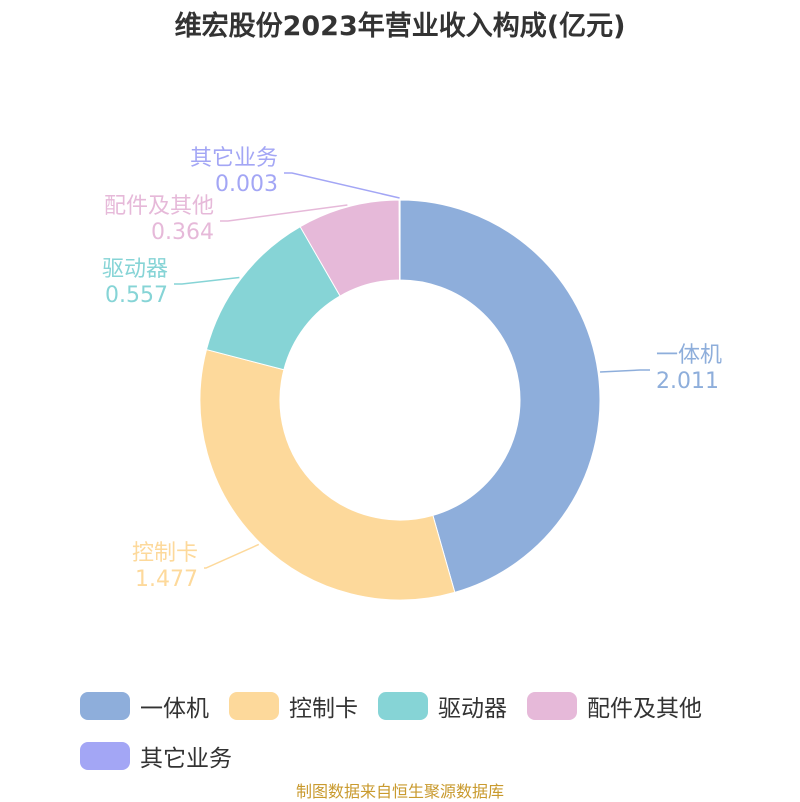  I want to click on slice-label-name: 其它业务, so click(234, 158).